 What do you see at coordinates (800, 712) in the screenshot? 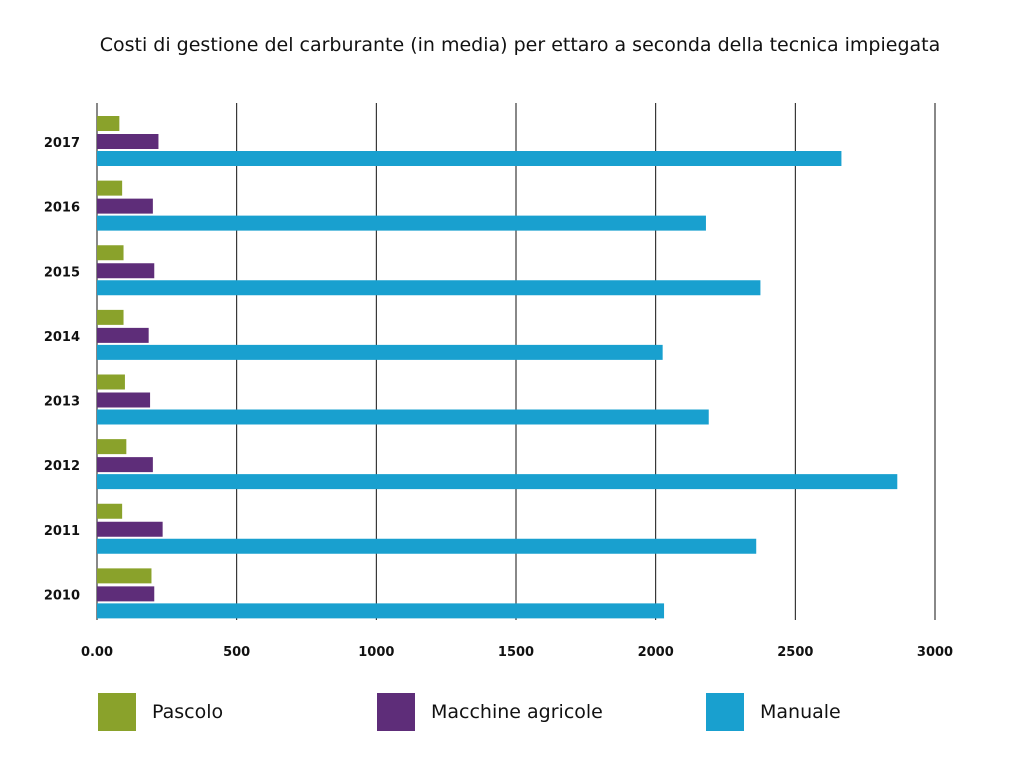
I see `legend-label-manuale: Manuale` at bounding box center [800, 712].